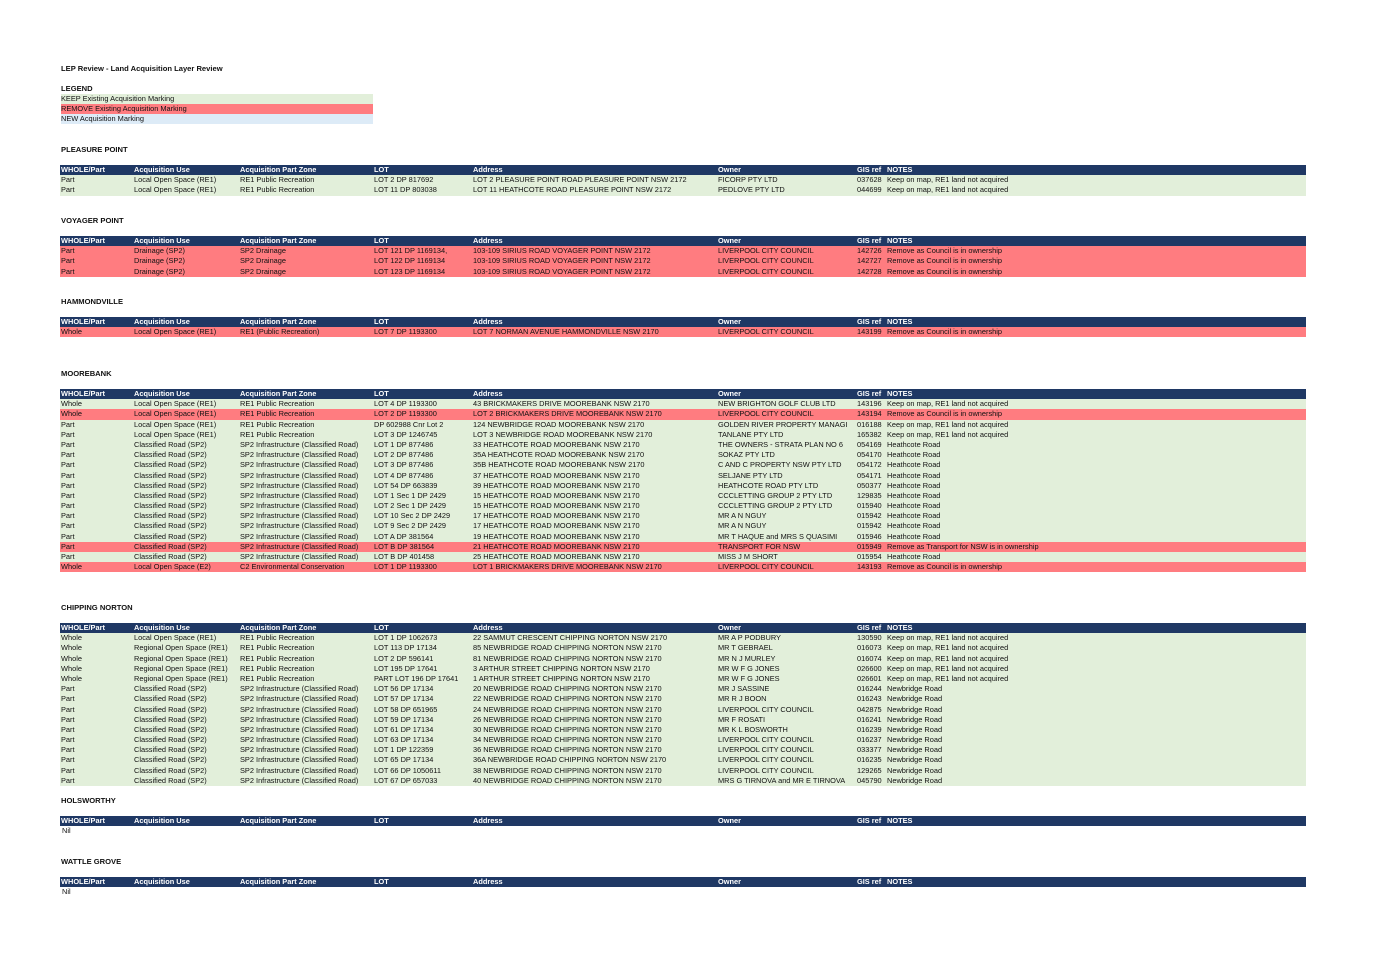 Image resolution: width=1382 pixels, height=977 pixels. What do you see at coordinates (746, 455) in the screenshot?
I see `cell-col-owner: SOKAZ PTY LTD` at bounding box center [746, 455].